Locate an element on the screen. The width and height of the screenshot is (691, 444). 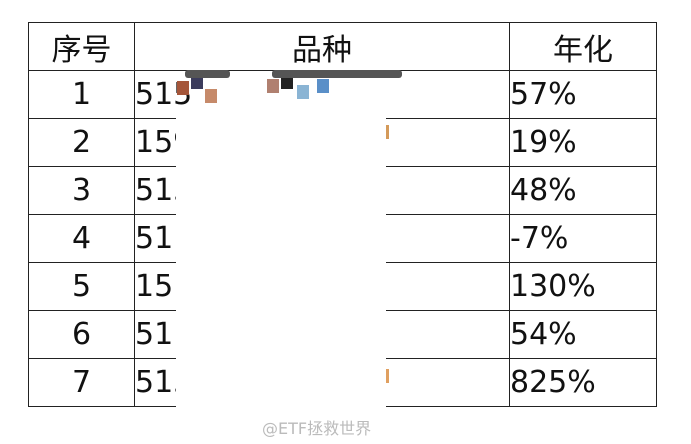
fund-code-visible: 15 is located at coordinates (154, 286).